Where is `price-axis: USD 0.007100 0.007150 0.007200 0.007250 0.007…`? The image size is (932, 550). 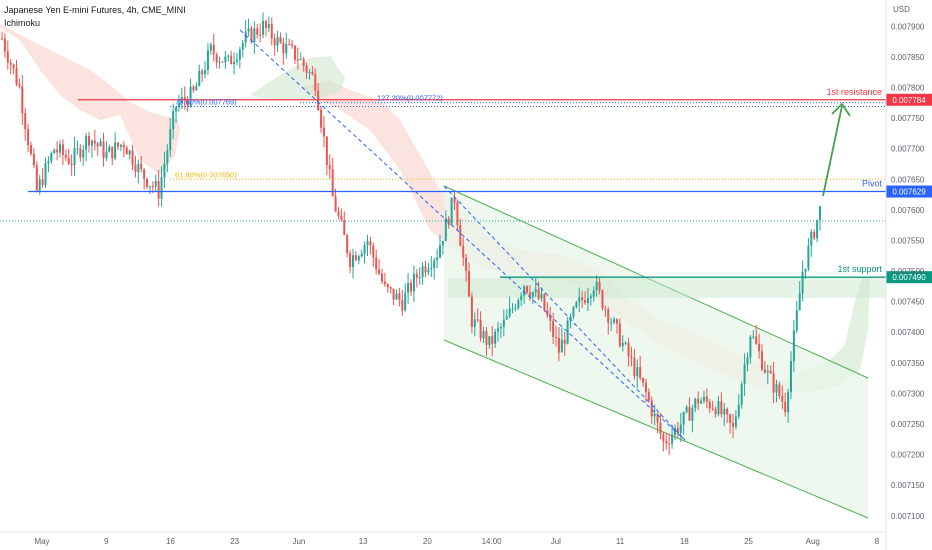
price-axis: USD 0.007100 0.007150 0.007200 0.007250 0.007… is located at coordinates (905, 275).